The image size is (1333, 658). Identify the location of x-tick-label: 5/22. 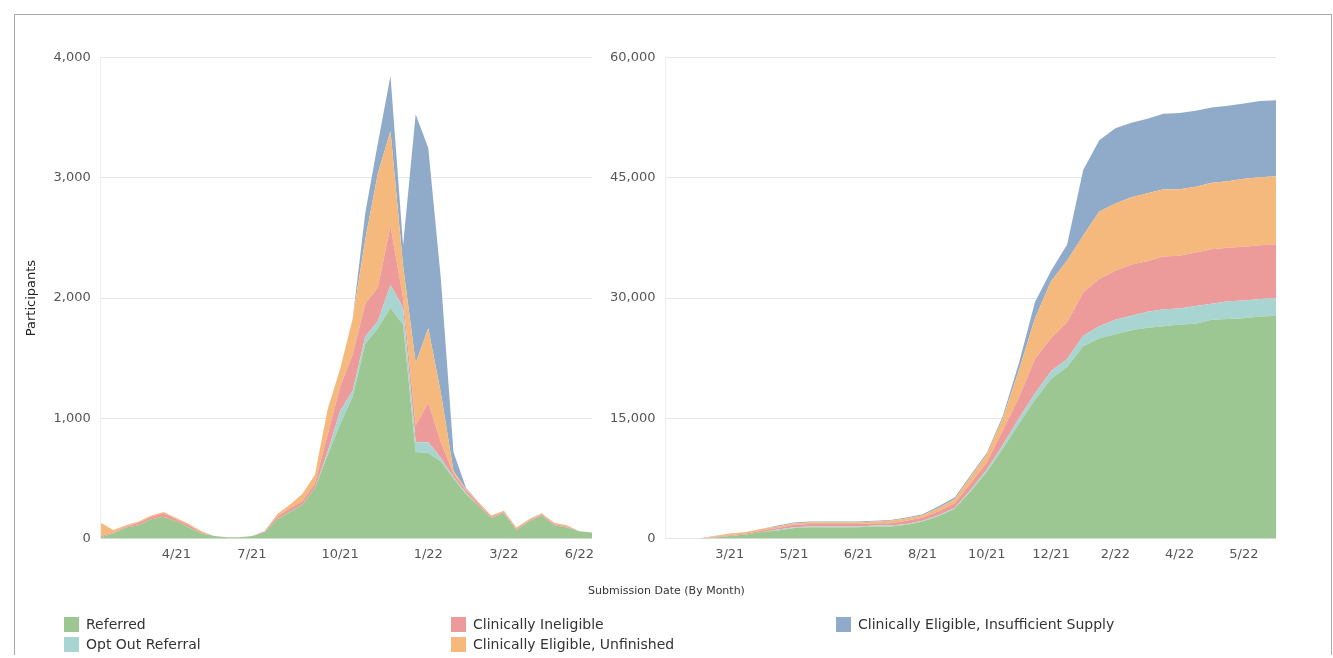
(1244, 553).